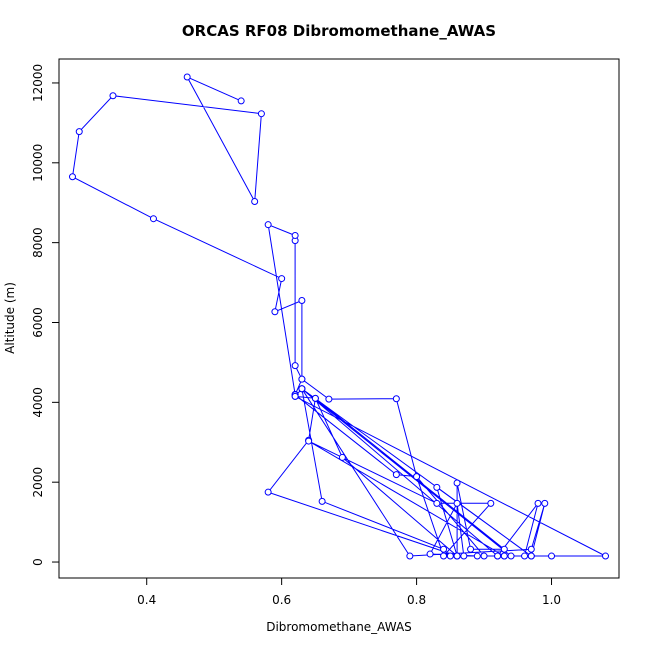 The width and height of the screenshot is (650, 650). I want to click on y-tick-label: 10000, so click(38, 163).